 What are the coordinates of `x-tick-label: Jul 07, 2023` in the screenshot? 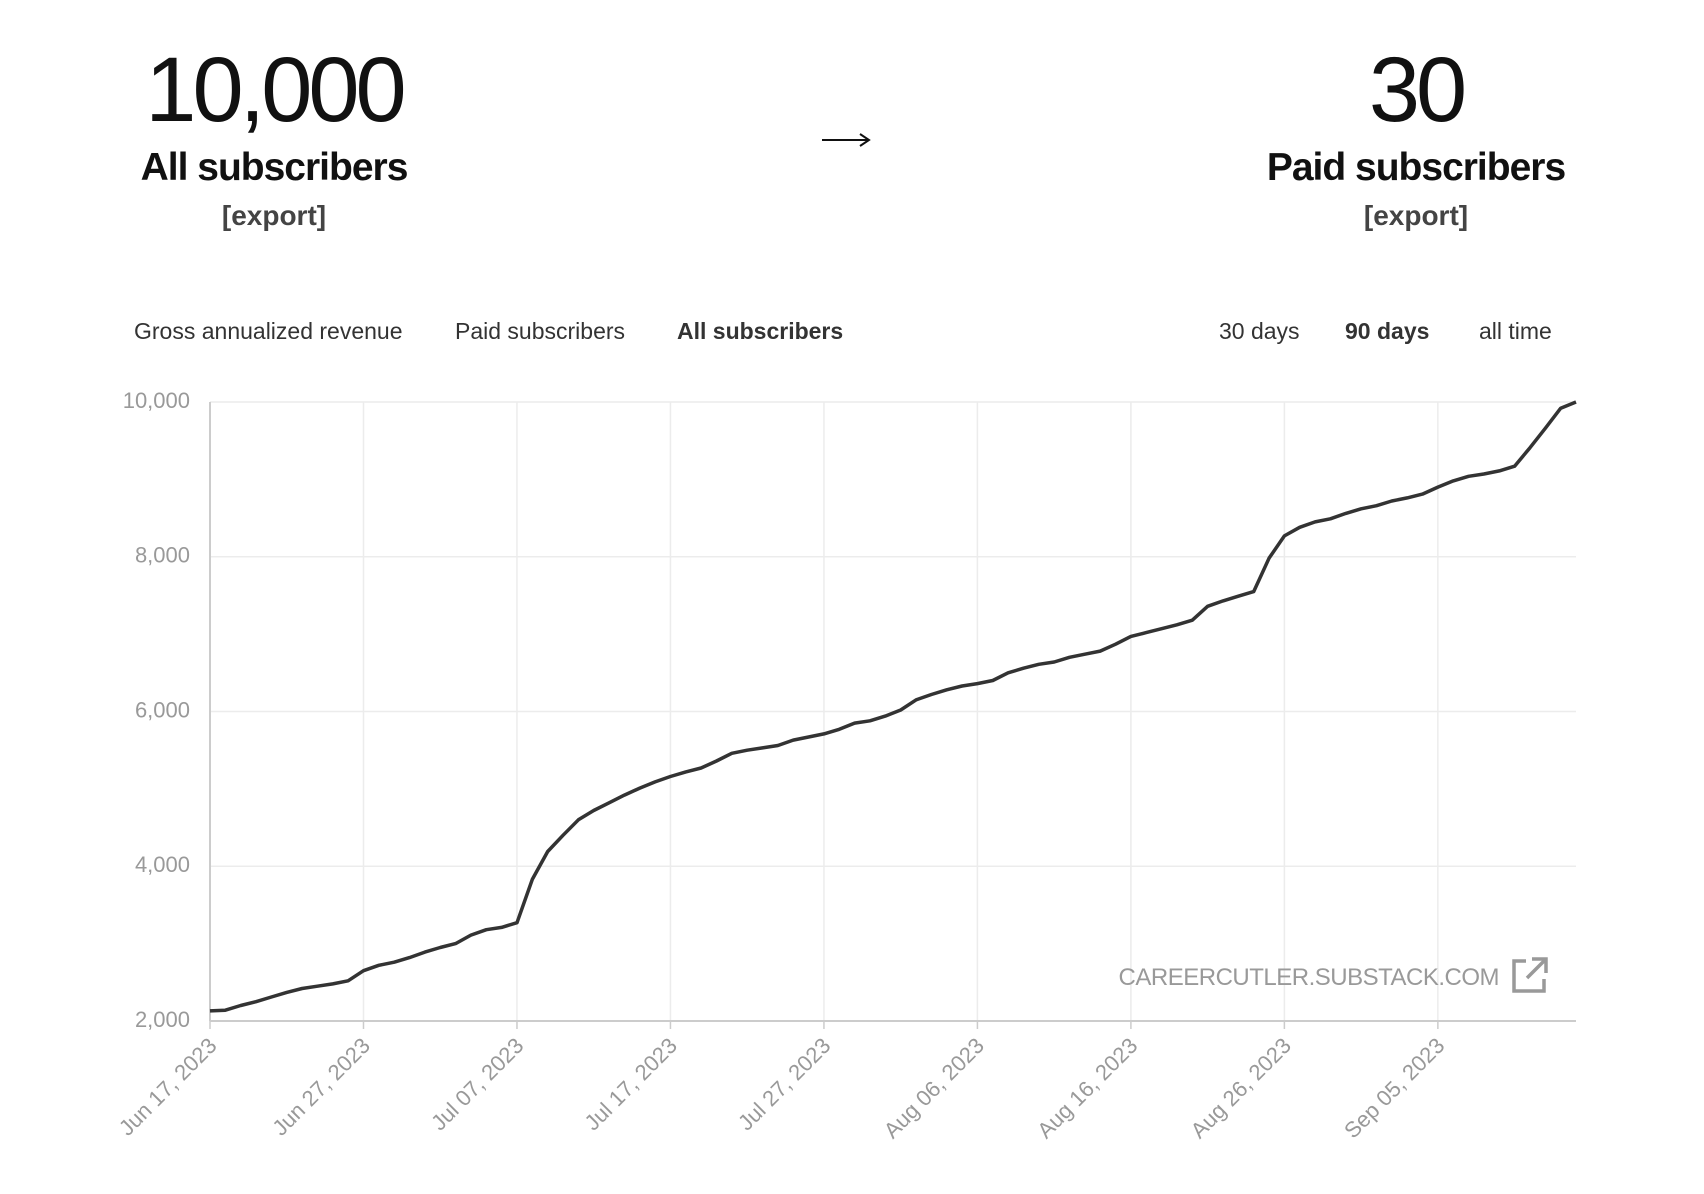 It's located at (477, 1084).